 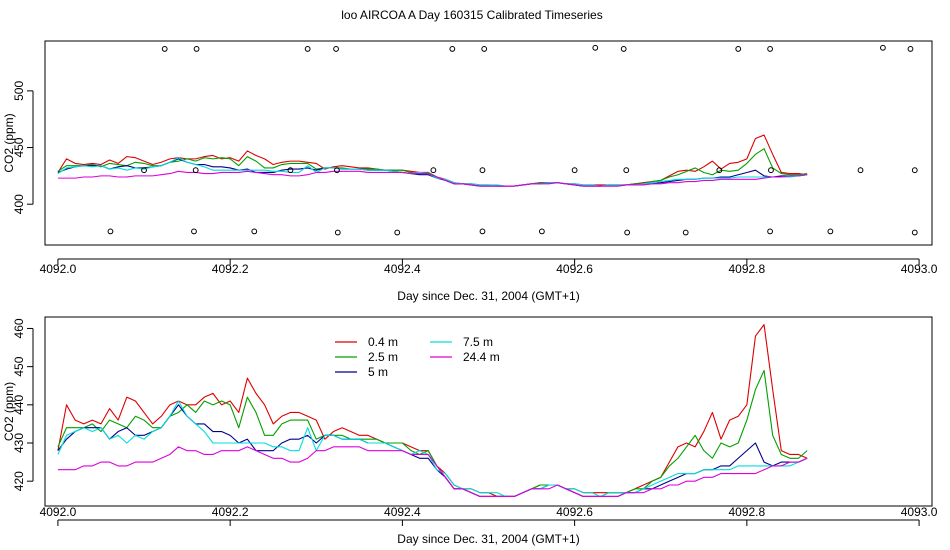 I want to click on series-group, so click(x=432, y=160).